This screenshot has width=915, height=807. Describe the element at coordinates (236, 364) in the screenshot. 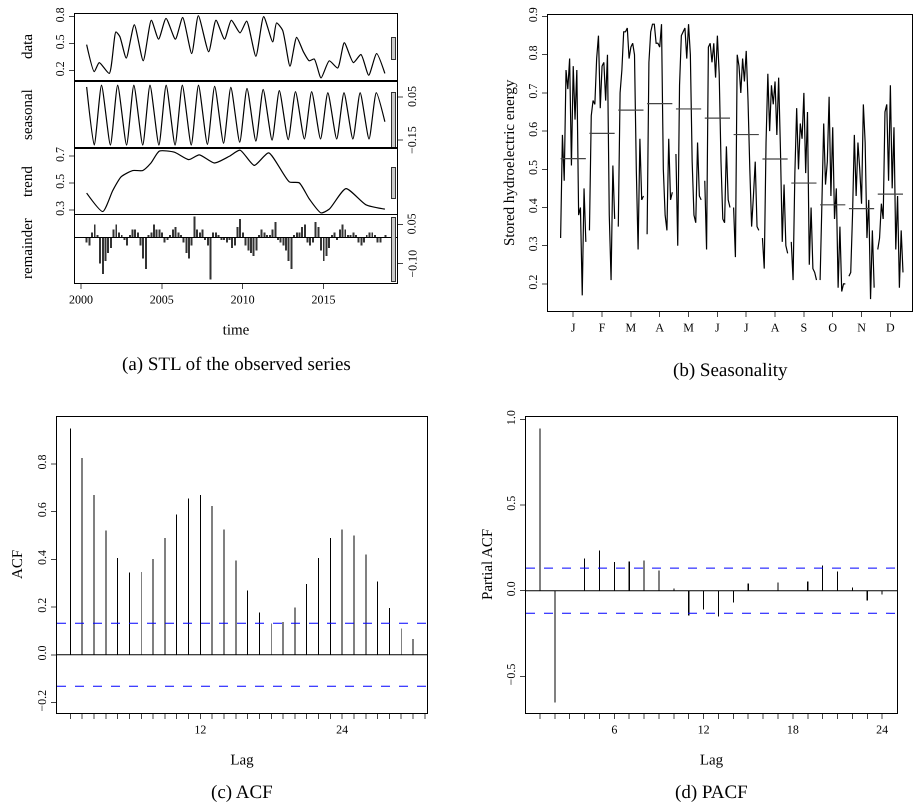

I see `text: (a) STL of the observed series` at that location.